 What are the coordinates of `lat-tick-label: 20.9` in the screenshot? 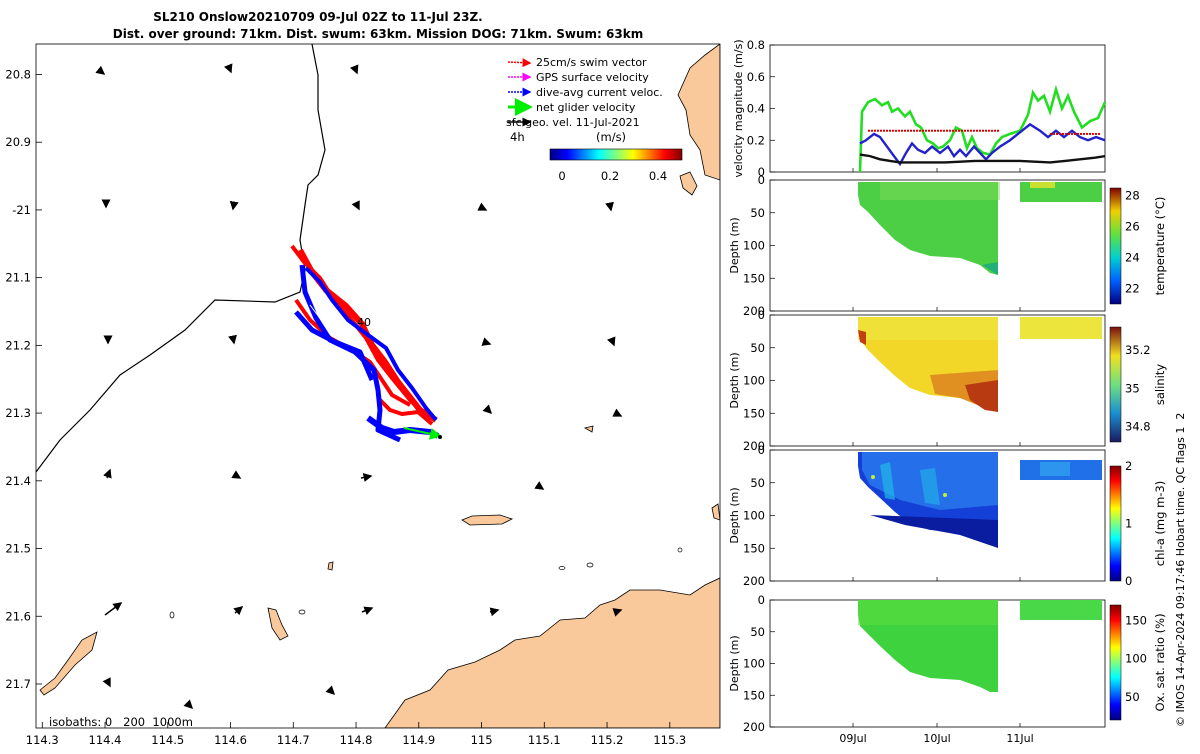 It's located at (18, 142).